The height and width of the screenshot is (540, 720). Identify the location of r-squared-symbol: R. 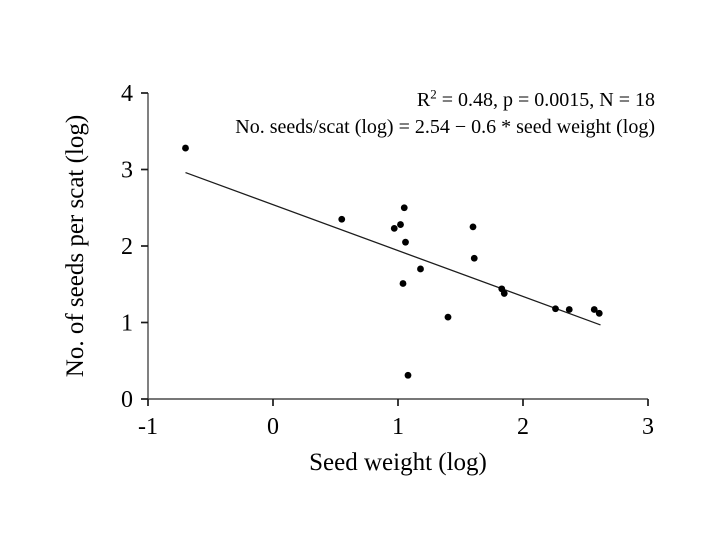
(423, 100).